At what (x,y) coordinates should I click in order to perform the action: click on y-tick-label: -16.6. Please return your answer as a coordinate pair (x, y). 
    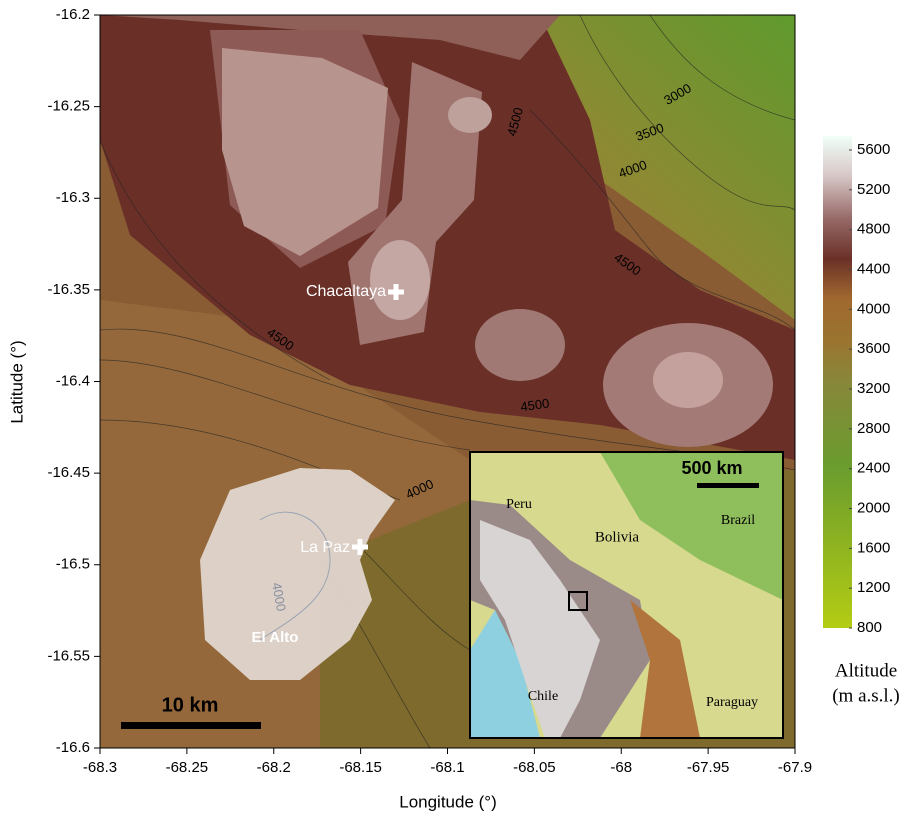
    Looking at the image, I should click on (73, 747).